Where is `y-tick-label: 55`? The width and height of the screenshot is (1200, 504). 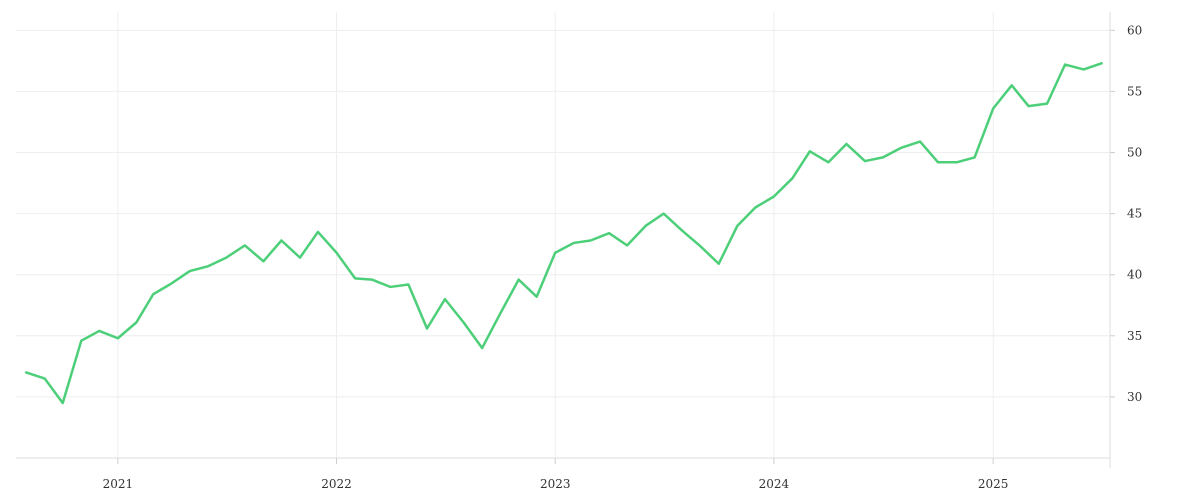 y-tick-label: 55 is located at coordinates (1134, 91).